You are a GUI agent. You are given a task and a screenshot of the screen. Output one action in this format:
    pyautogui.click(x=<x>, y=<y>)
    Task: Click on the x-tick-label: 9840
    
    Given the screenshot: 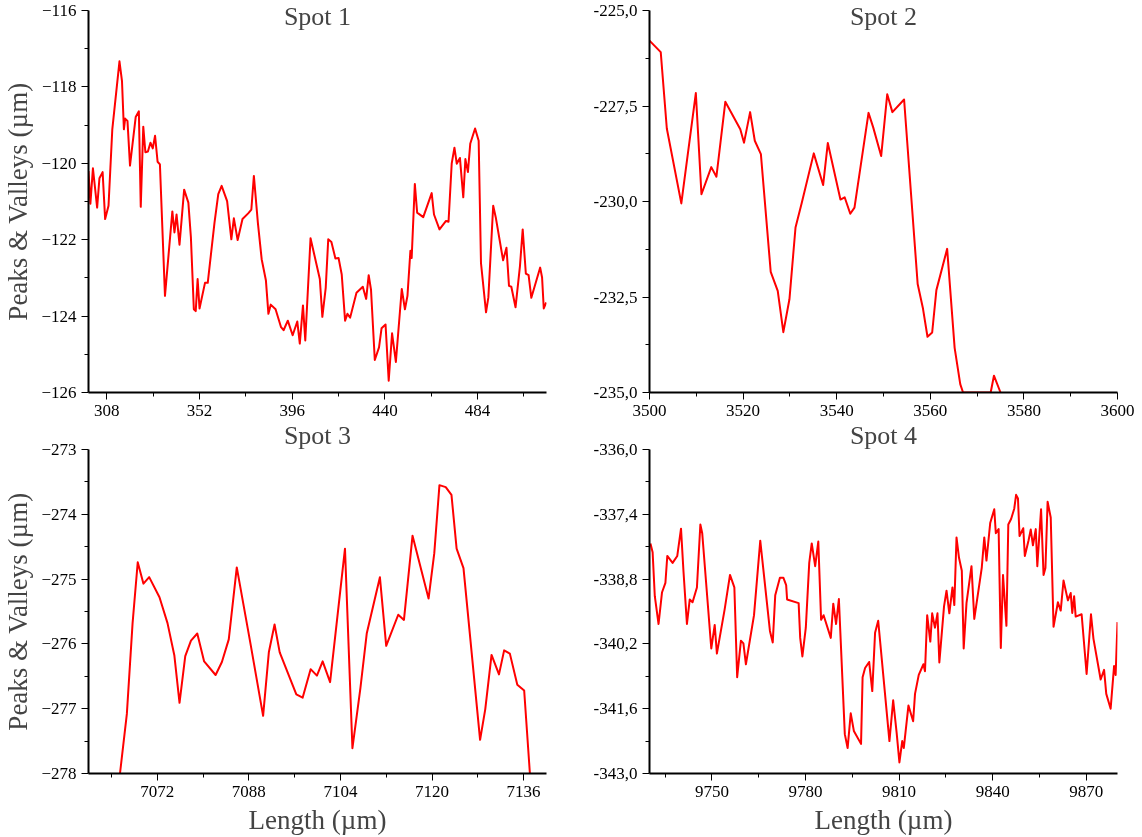 What is the action you would take?
    pyautogui.click(x=992, y=791)
    